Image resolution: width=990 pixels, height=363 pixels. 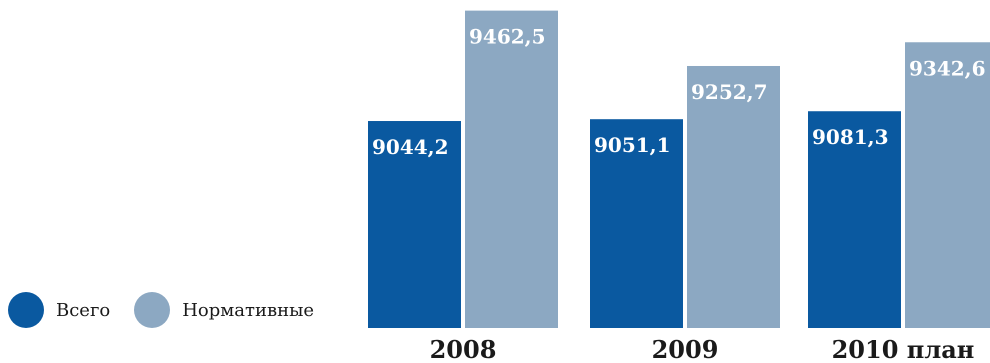 What do you see at coordinates (903, 349) in the screenshot?
I see `category-label: 2010 план` at bounding box center [903, 349].